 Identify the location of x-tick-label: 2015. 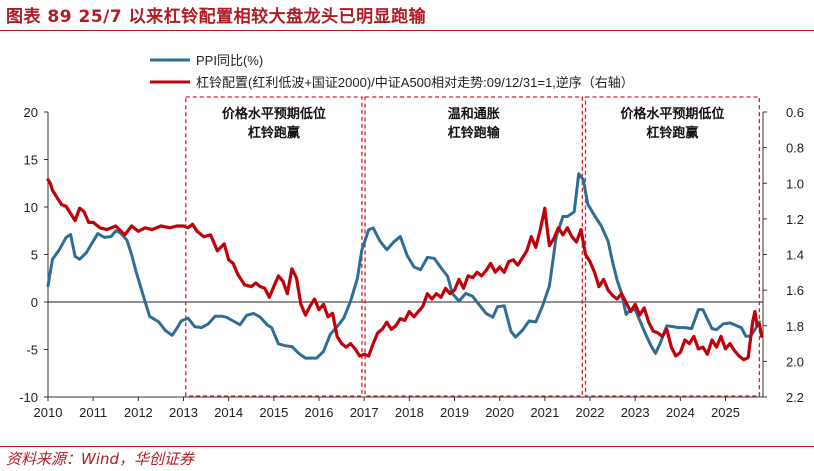
(273, 412).